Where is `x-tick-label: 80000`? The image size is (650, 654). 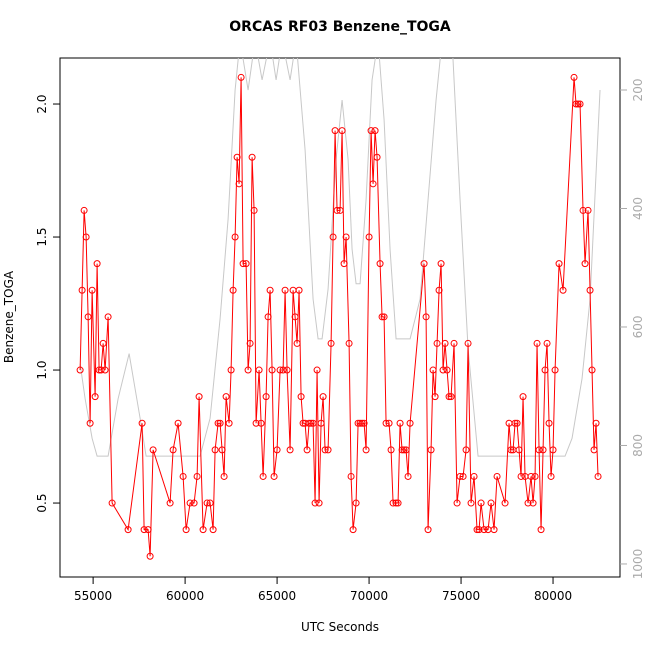
x-tick-label: 80000 is located at coordinates (553, 596).